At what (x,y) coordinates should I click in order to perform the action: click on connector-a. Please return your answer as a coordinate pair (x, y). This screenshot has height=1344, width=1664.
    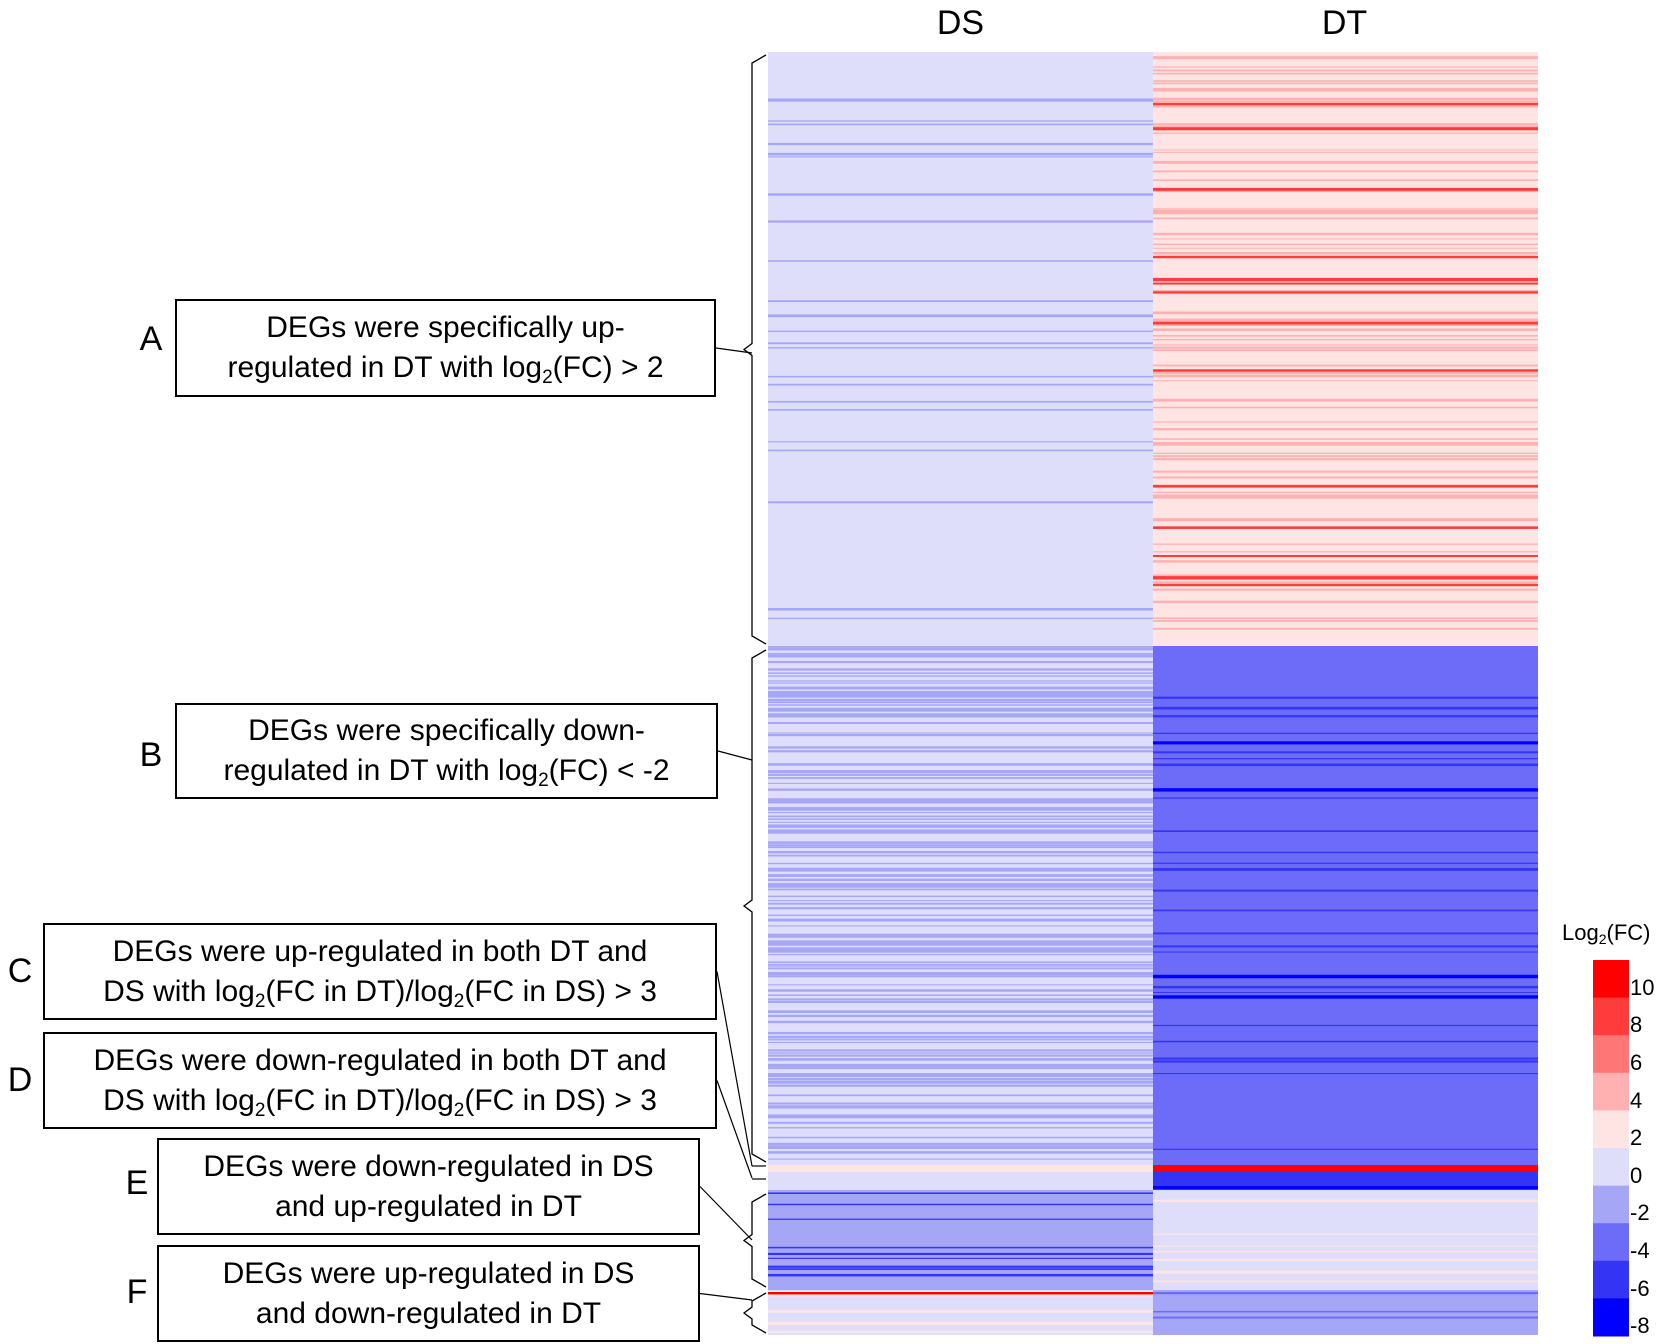
    Looking at the image, I should click on (734, 350).